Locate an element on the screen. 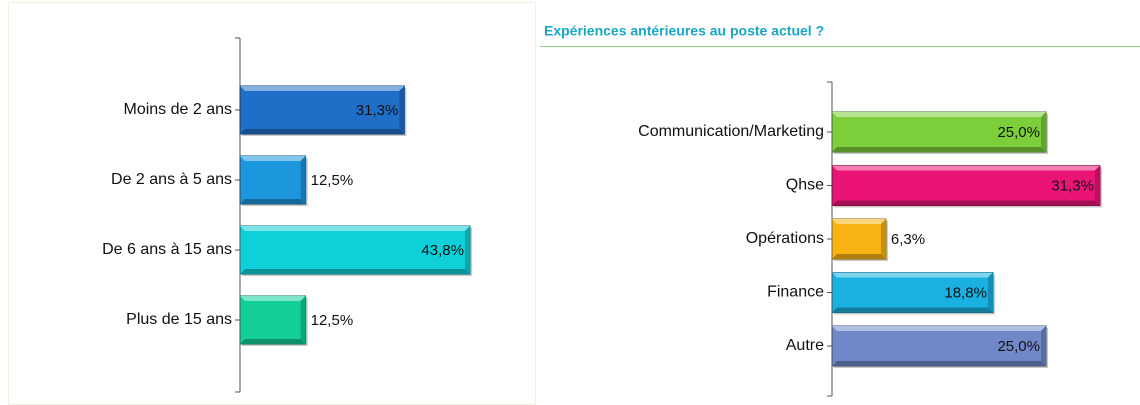 This screenshot has height=405, width=1140. y-tick-label: Opérations is located at coordinates (785, 238).